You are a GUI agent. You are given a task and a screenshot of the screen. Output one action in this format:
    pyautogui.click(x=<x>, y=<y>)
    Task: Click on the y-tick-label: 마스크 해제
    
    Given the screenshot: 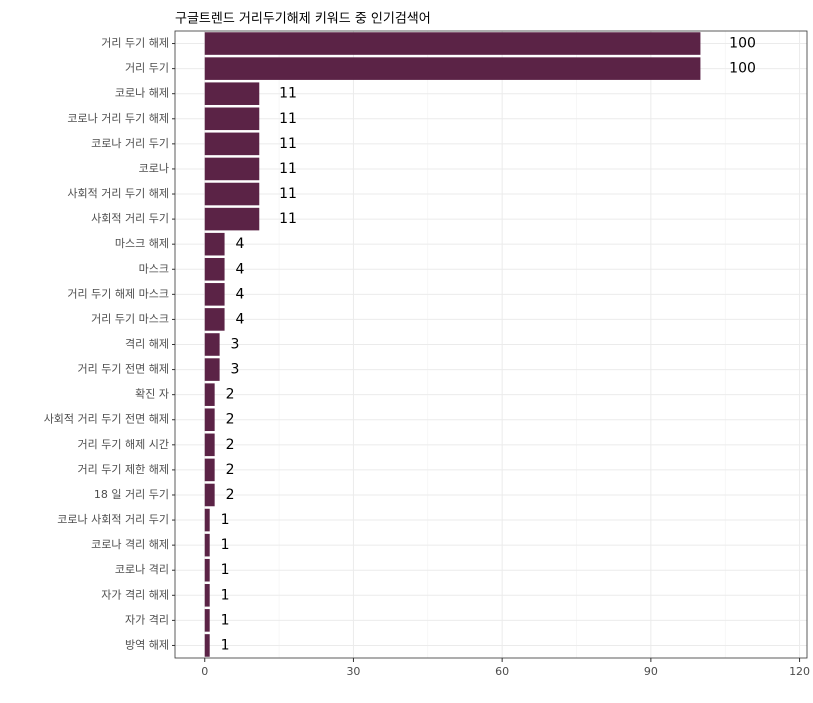 What is the action you would take?
    pyautogui.click(x=142, y=243)
    